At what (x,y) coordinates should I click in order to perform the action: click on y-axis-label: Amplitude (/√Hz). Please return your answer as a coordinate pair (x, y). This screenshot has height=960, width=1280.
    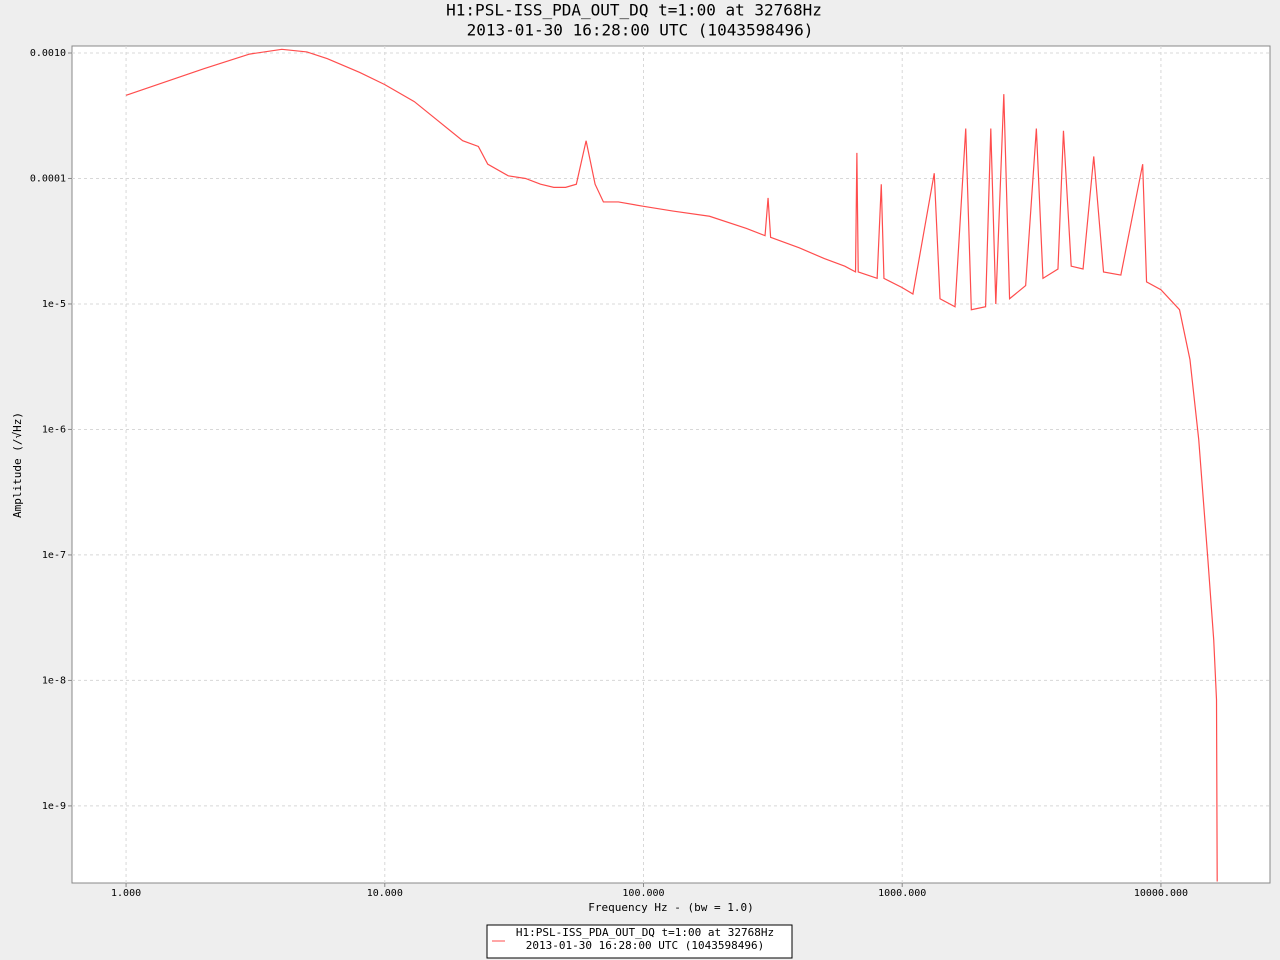
    Looking at the image, I should click on (17, 465).